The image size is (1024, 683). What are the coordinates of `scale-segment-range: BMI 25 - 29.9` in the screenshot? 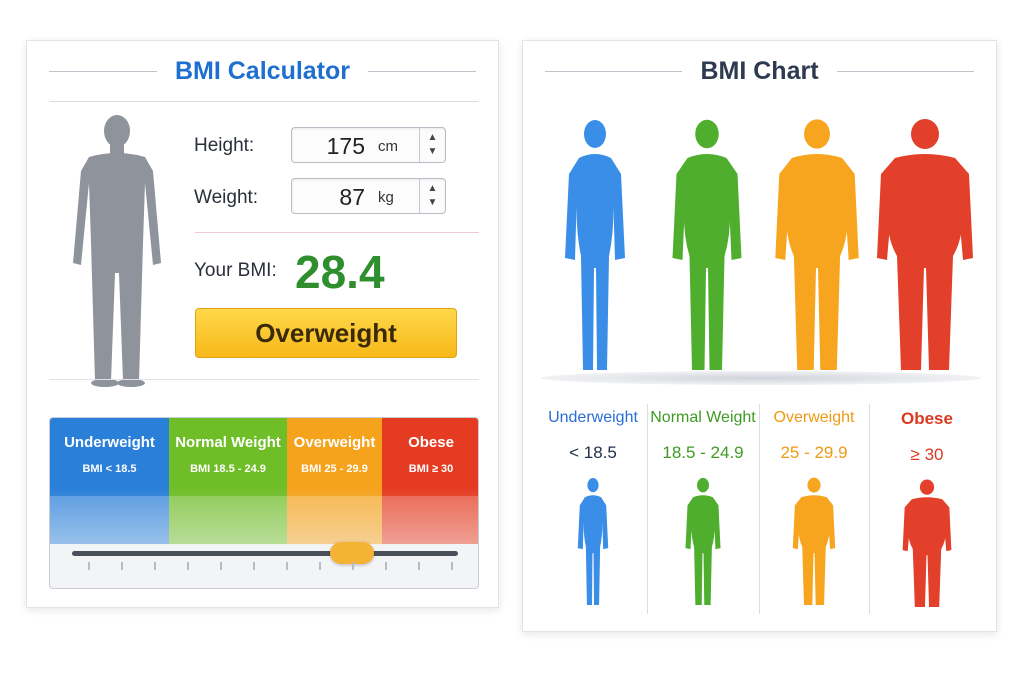 It's located at (334, 469).